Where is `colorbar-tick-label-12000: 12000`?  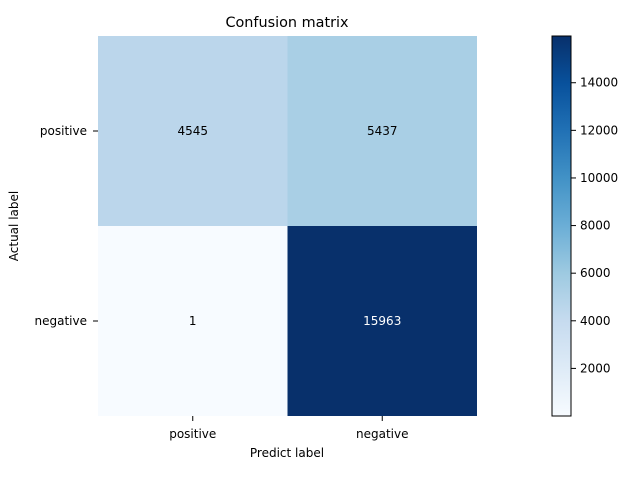
colorbar-tick-label-12000: 12000 is located at coordinates (599, 130).